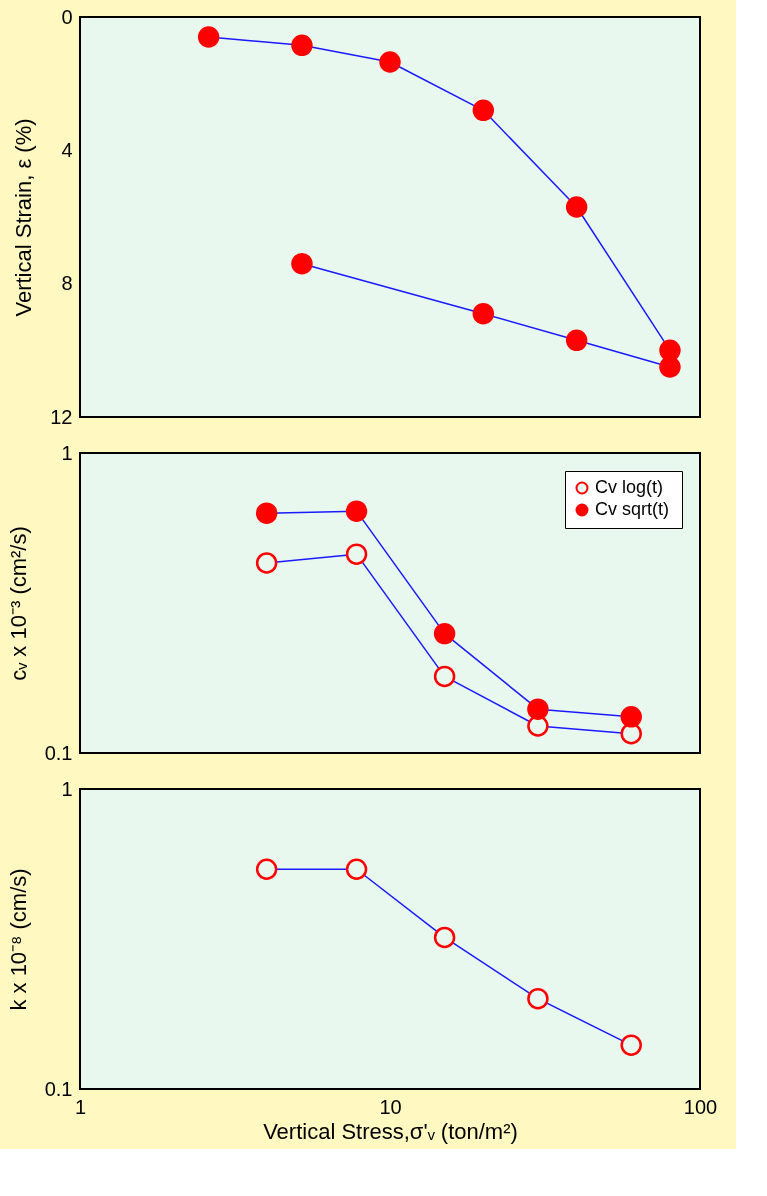 The image size is (767, 1196). What do you see at coordinates (67, 16) in the screenshot?
I see `y-tick-label: 0` at bounding box center [67, 16].